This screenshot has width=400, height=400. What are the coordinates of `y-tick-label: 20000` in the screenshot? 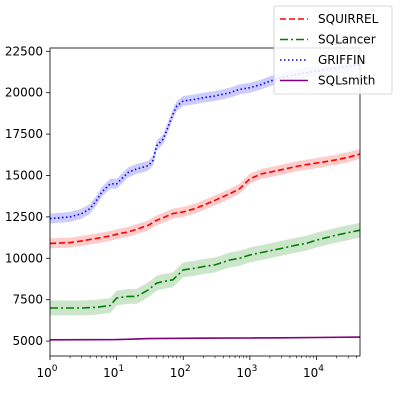 It's located at (24, 93).